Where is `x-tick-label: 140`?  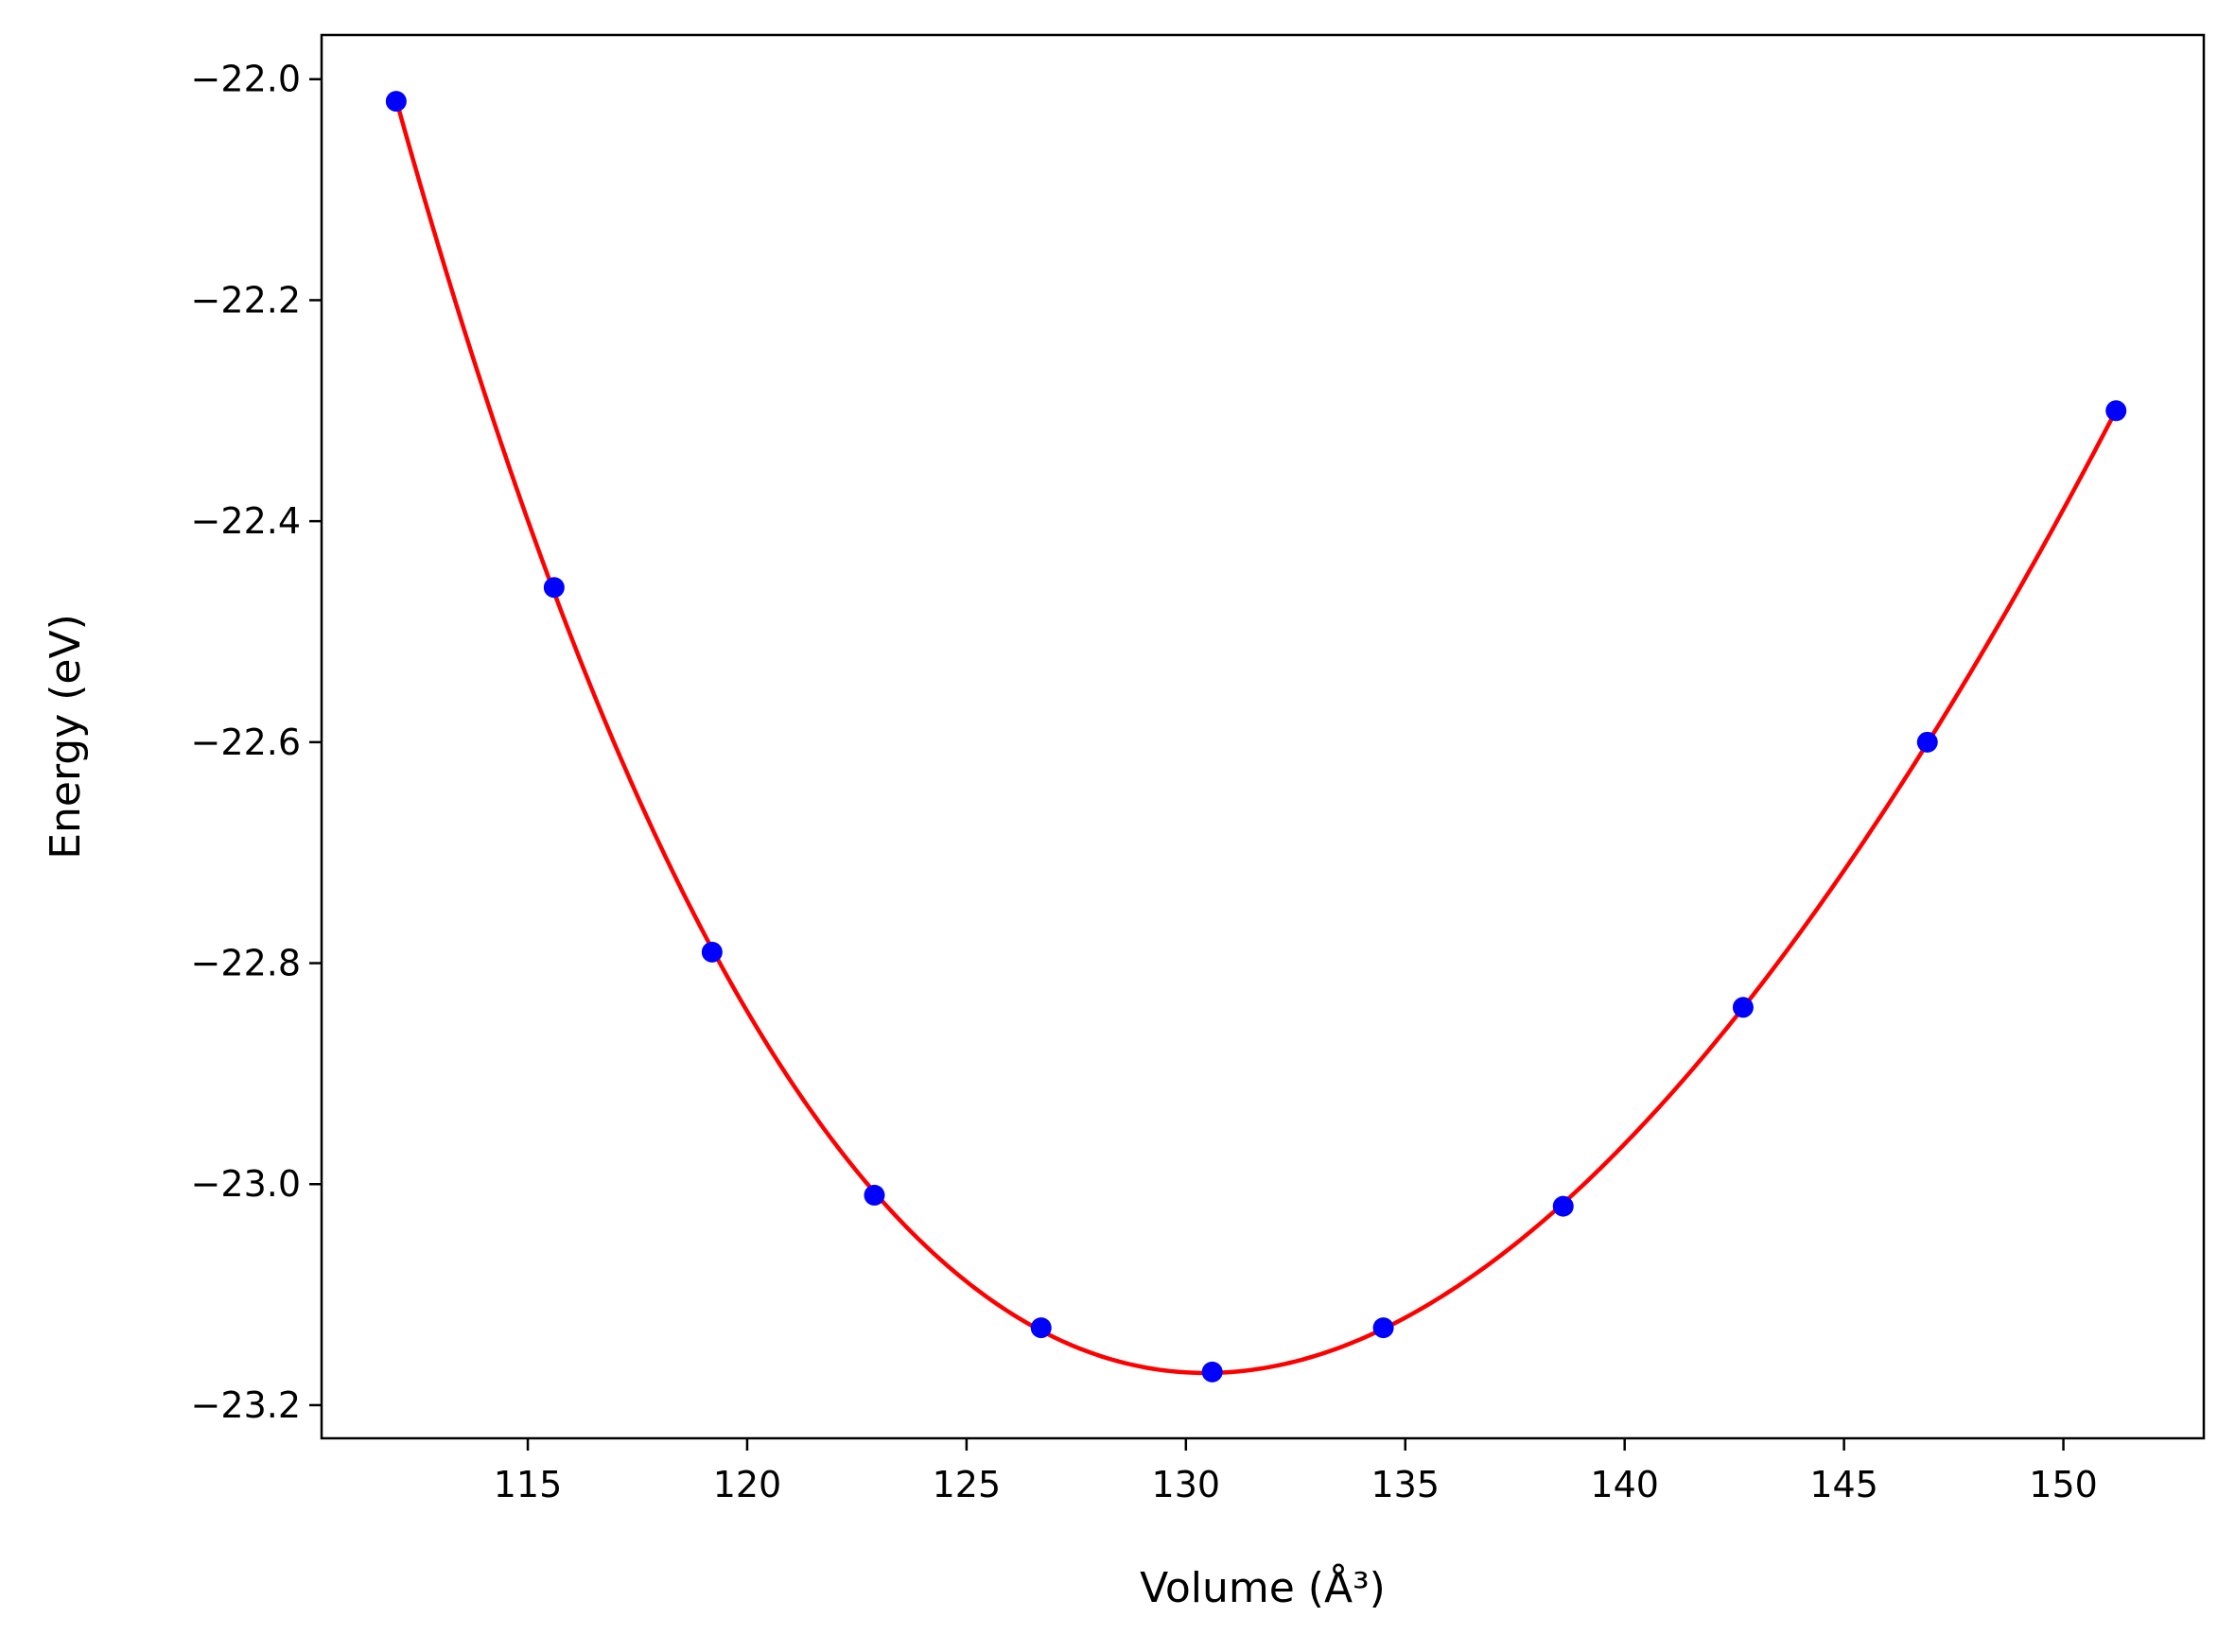 x-tick-label: 140 is located at coordinates (1624, 1485).